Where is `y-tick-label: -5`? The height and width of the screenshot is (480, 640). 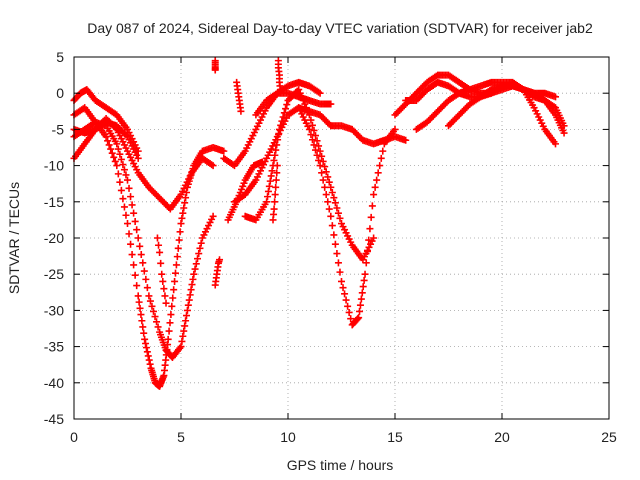
y-tick-label: -5 is located at coordinates (58, 129).